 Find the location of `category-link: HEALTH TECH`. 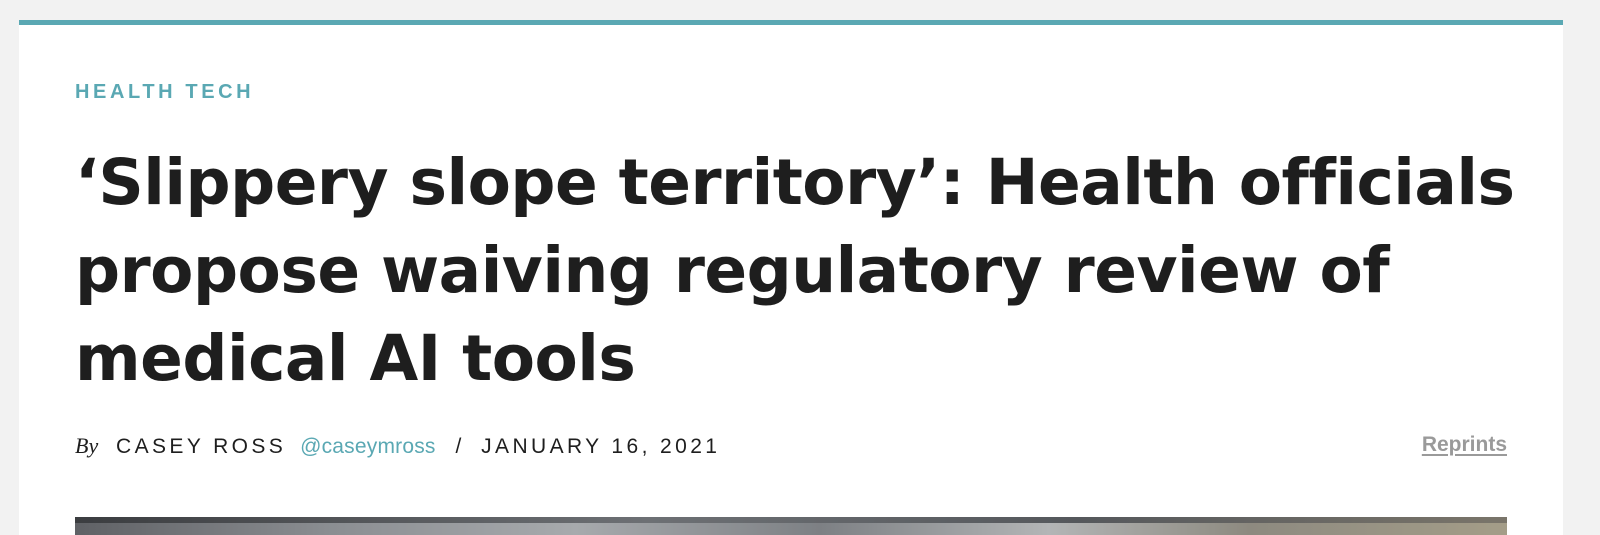

category-link: HEALTH TECH is located at coordinates (165, 92).